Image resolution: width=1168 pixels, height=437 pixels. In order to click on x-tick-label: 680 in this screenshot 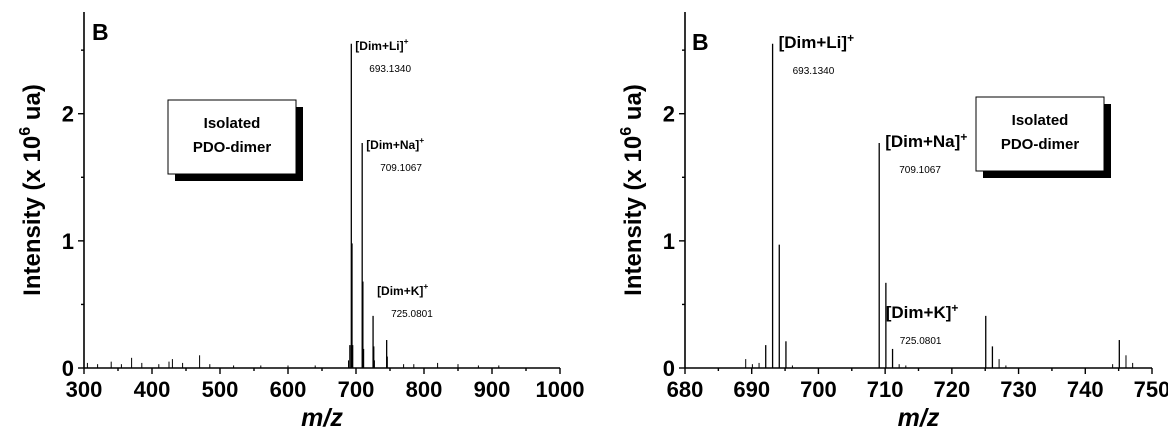, I will do `click(685, 389)`.